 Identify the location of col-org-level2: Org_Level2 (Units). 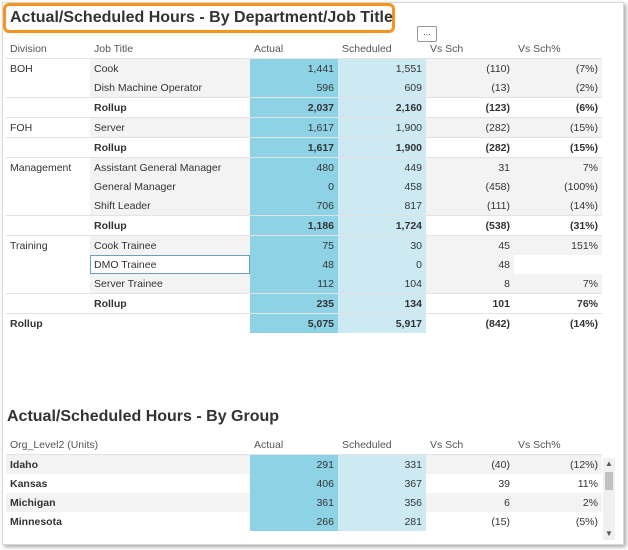
(54, 444).